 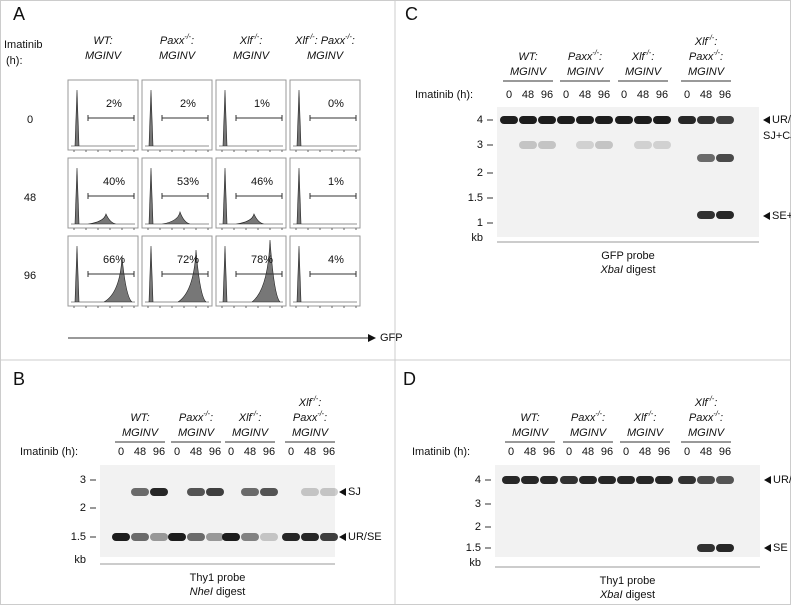 I want to click on band-label: UR/SJ, so click(x=782, y=480).